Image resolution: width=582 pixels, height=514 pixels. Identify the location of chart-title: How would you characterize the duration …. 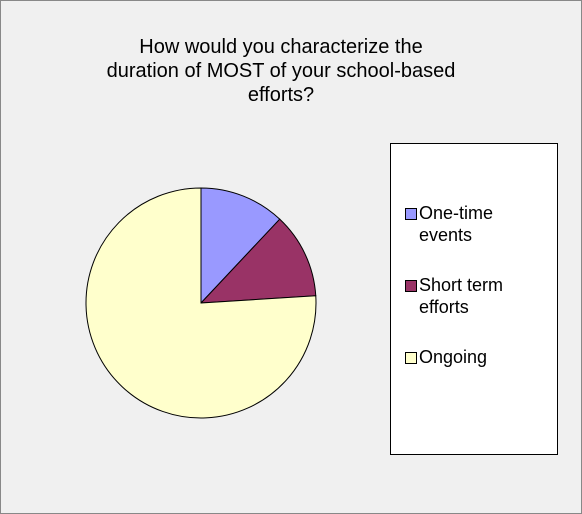
(281, 71).